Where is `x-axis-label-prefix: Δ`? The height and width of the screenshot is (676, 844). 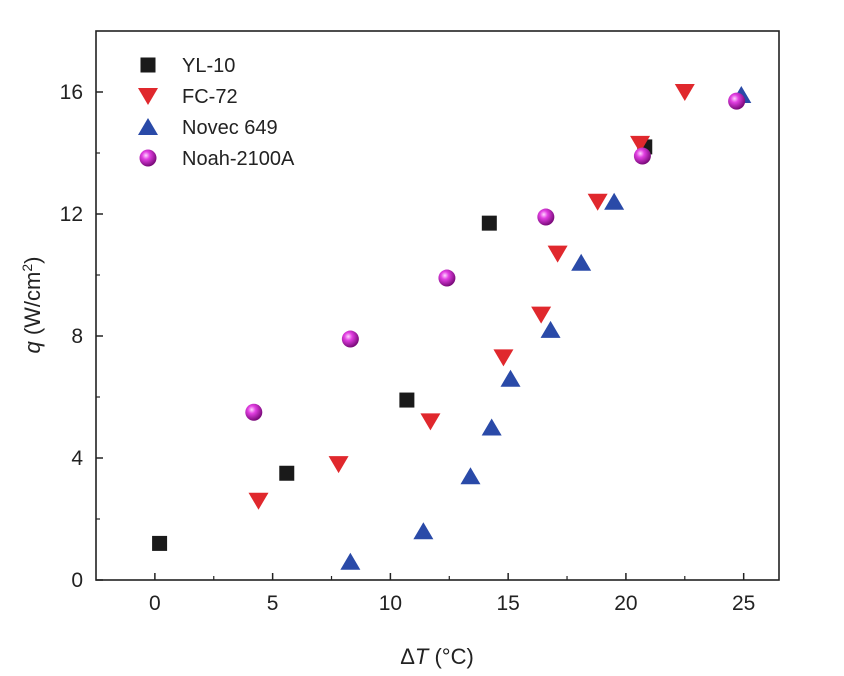
x-axis-label-prefix: Δ is located at coordinates (407, 656).